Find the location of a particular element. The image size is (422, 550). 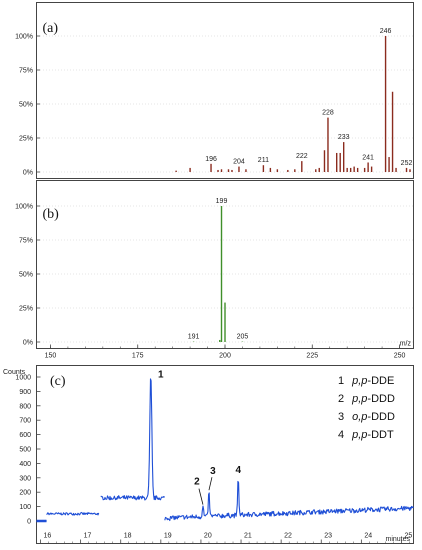

x-tick-label: 22 is located at coordinates (288, 536).